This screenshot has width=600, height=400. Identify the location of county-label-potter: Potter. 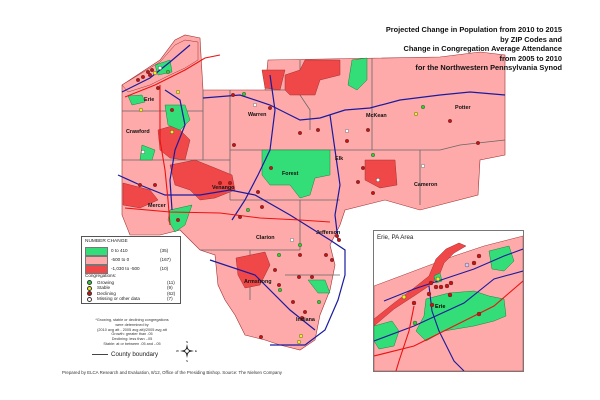
(463, 108).